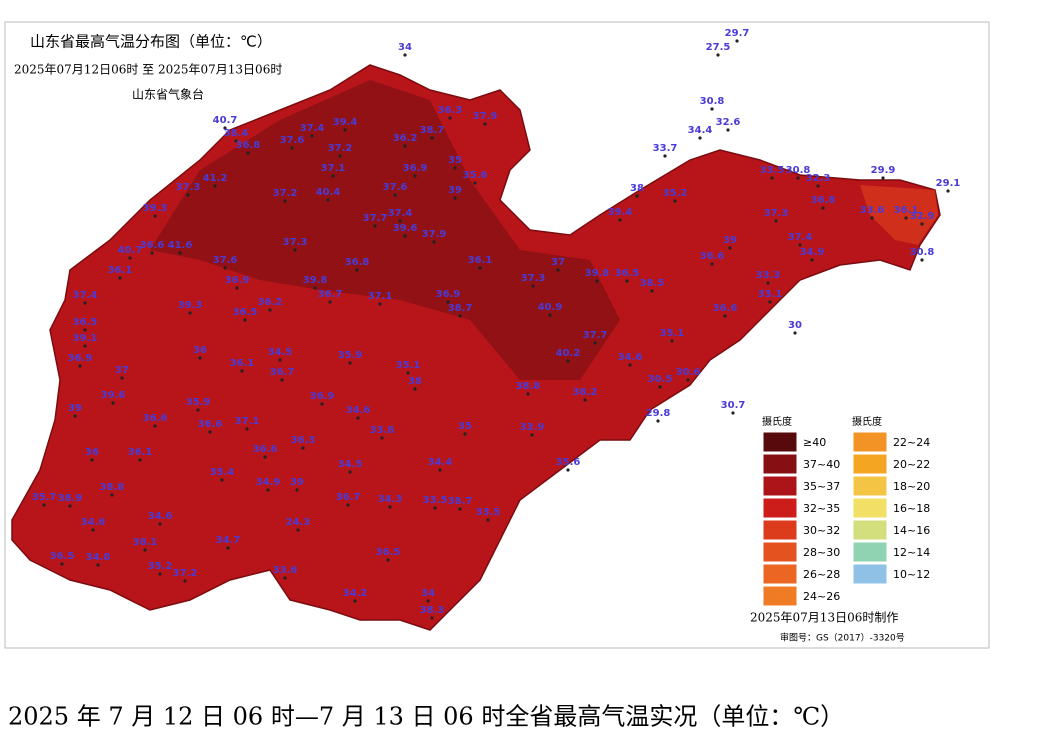  Describe the element at coordinates (637, 188) in the screenshot. I see `station-value: 38` at that location.